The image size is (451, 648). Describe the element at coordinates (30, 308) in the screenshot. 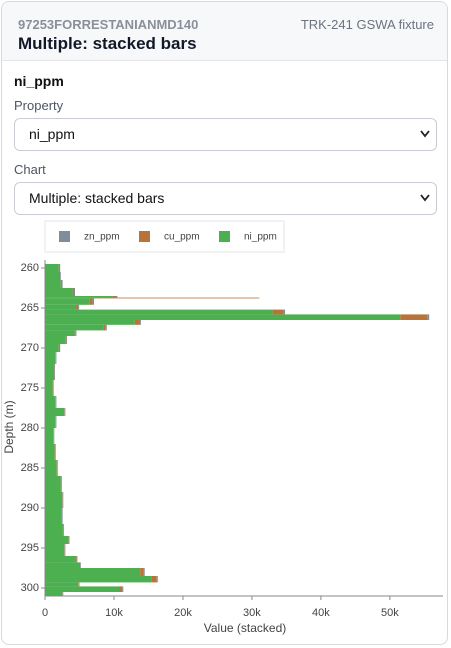

I see `y-tick-label: 265` at that location.